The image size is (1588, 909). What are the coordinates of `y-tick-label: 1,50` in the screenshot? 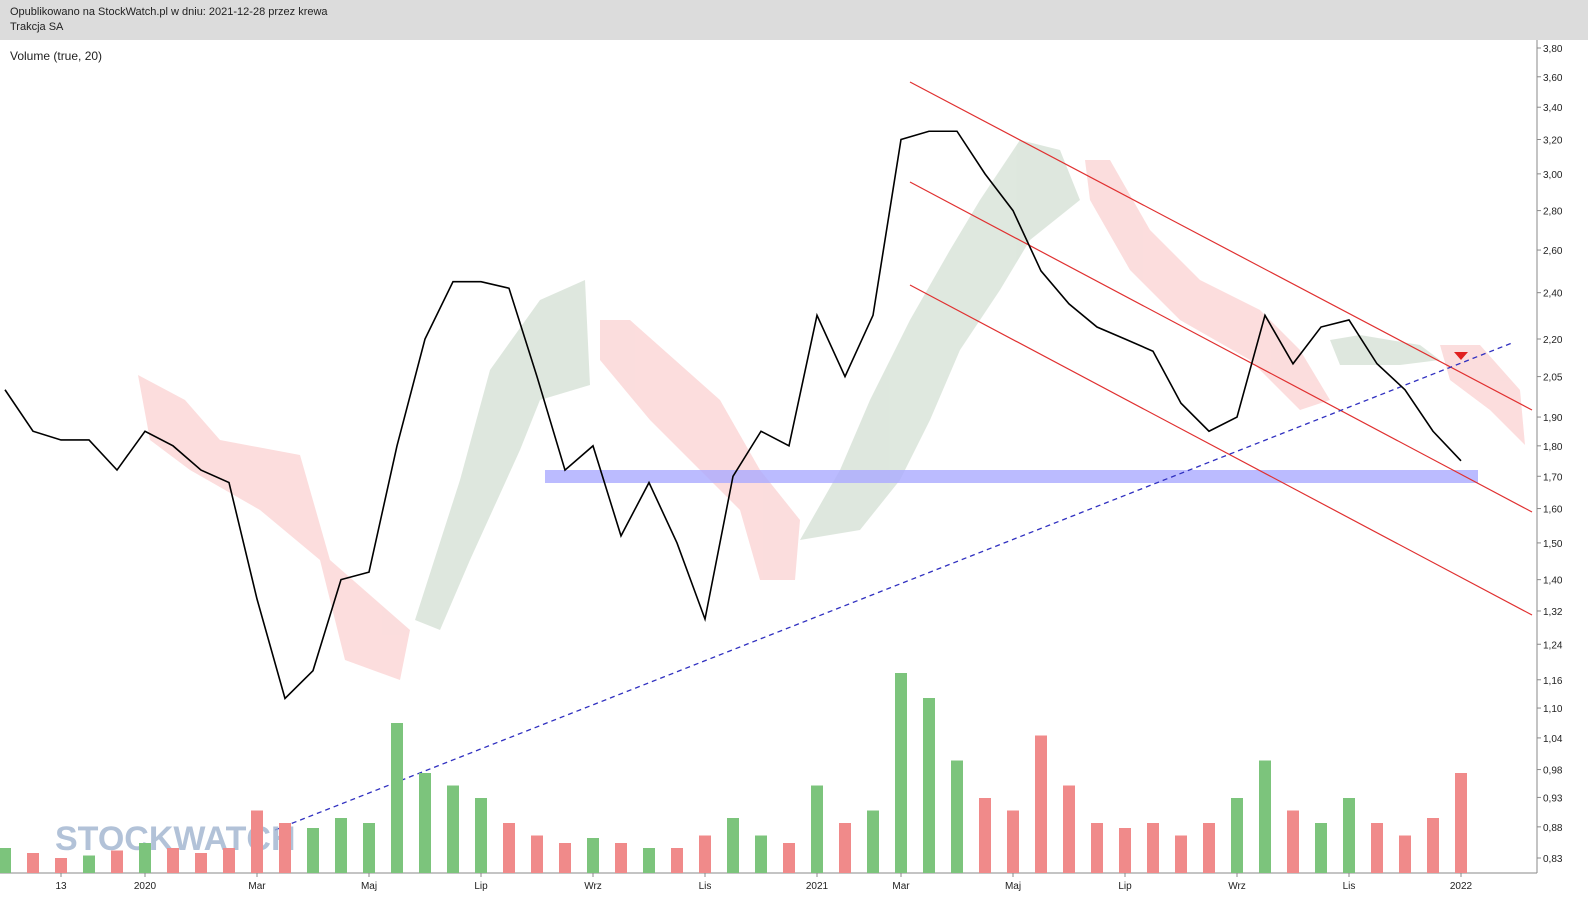 It's located at (1553, 544).